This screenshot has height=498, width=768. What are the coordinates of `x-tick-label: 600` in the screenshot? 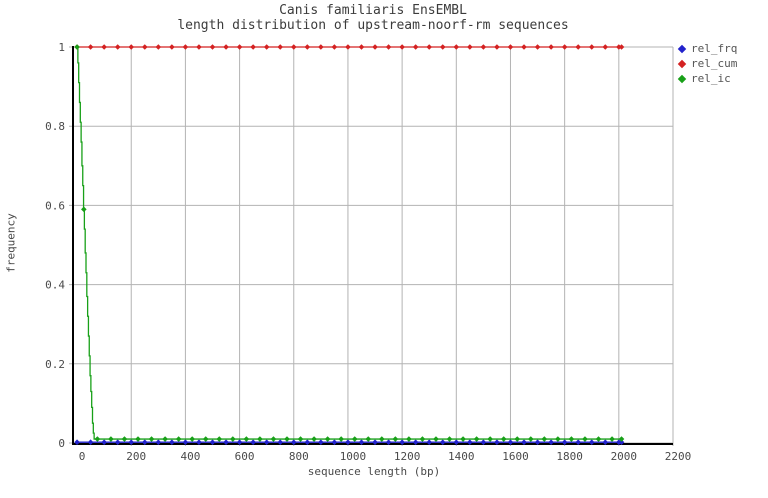 It's located at (245, 456).